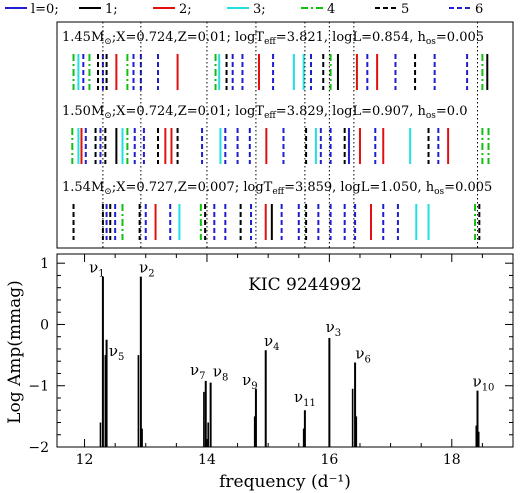  I want to click on peak-label-9: ν10, so click(484, 383).